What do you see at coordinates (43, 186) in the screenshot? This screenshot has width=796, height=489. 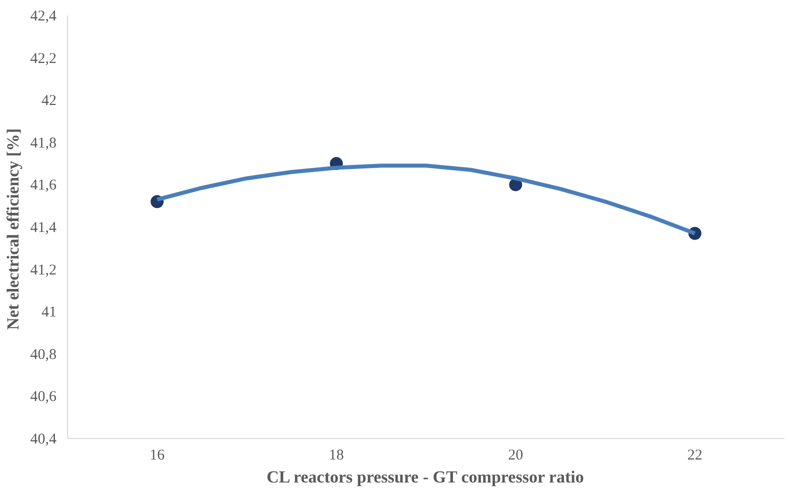 I see `y-tick-label: 41,6` at bounding box center [43, 186].